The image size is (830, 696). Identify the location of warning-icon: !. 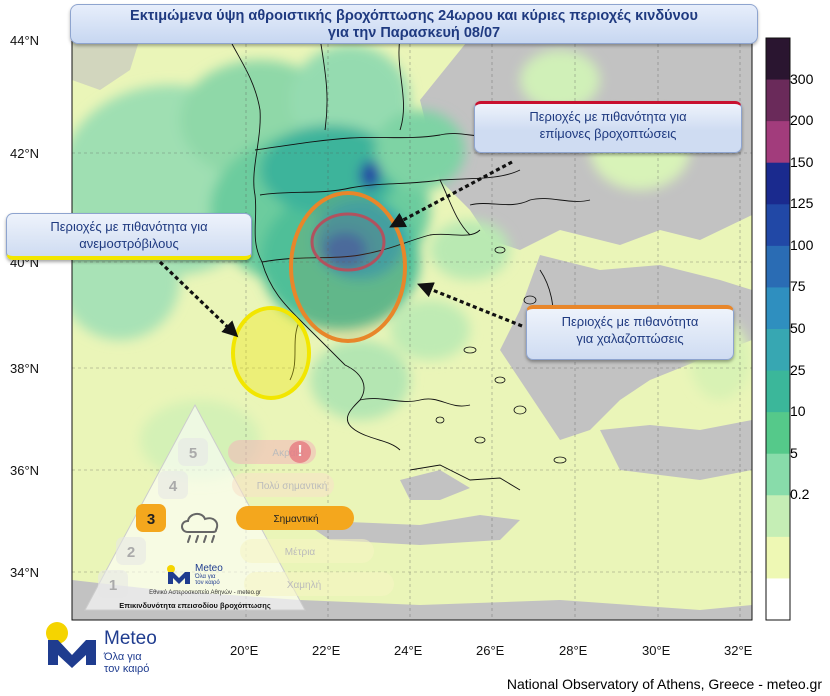
(300, 452).